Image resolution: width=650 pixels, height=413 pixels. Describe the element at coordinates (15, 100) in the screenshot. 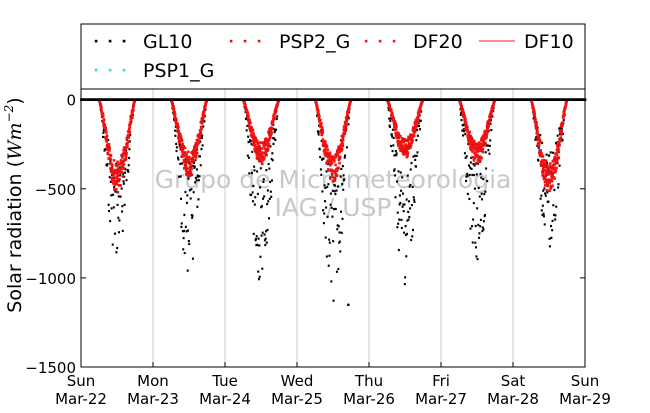

I see `y-axis-label-close: )` at that location.